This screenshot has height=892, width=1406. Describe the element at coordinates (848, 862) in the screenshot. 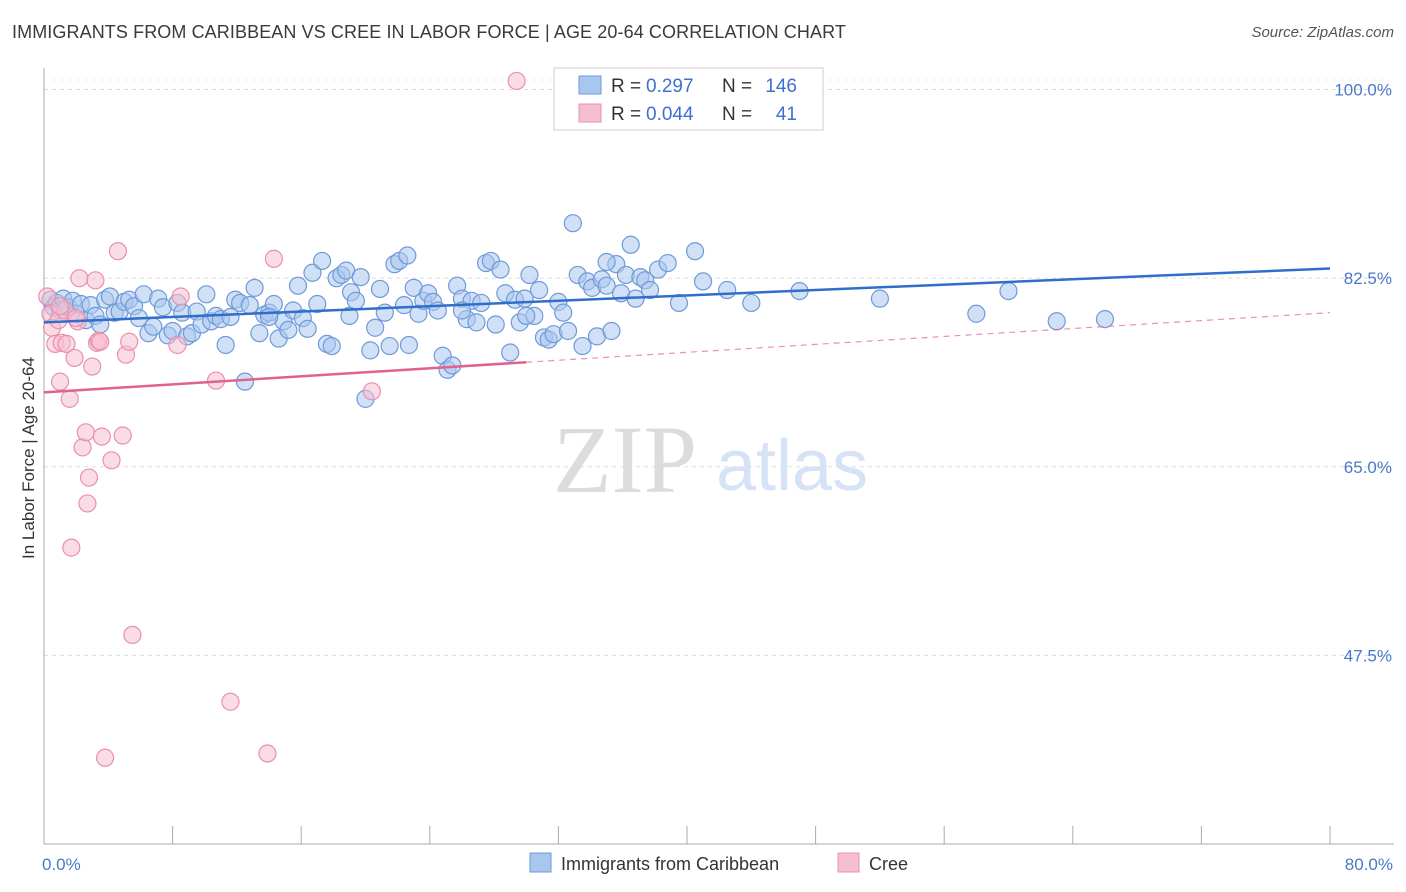

I see `bottom-legend-swatch-cree` at that location.